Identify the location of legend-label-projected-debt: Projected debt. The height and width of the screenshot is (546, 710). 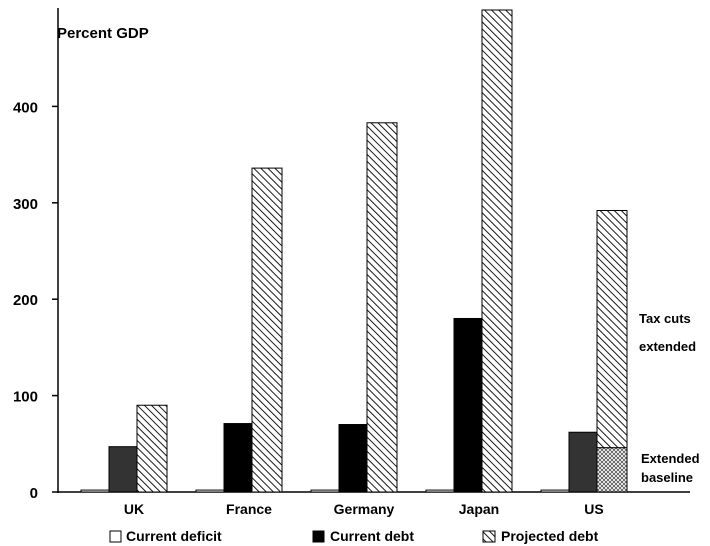
(550, 536).